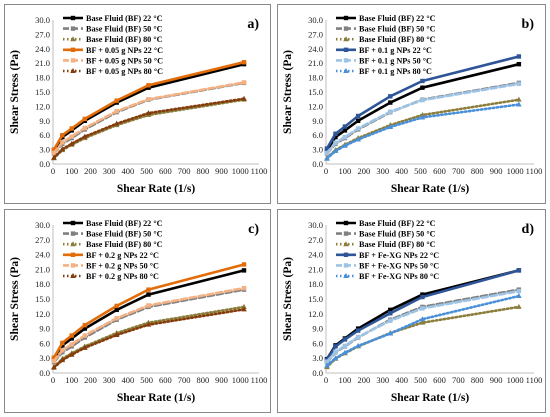 The image size is (550, 417). What do you see at coordinates (44, 150) in the screenshot?
I see `y-tick-label: 3.0` at bounding box center [44, 150].